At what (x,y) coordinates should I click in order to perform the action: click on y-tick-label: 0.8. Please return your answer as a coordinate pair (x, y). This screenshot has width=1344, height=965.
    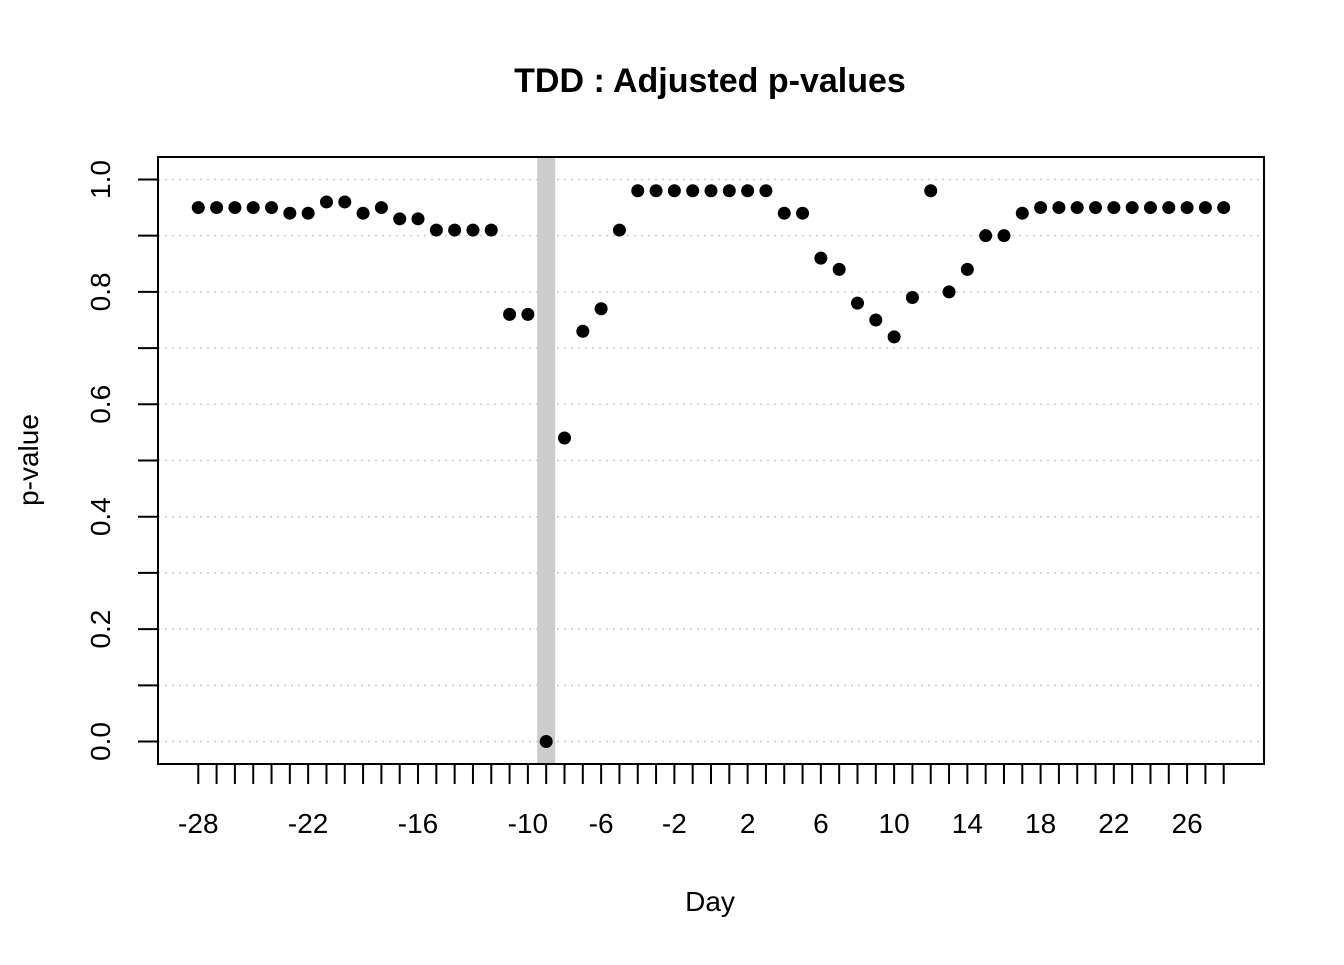
    Looking at the image, I should click on (100, 291).